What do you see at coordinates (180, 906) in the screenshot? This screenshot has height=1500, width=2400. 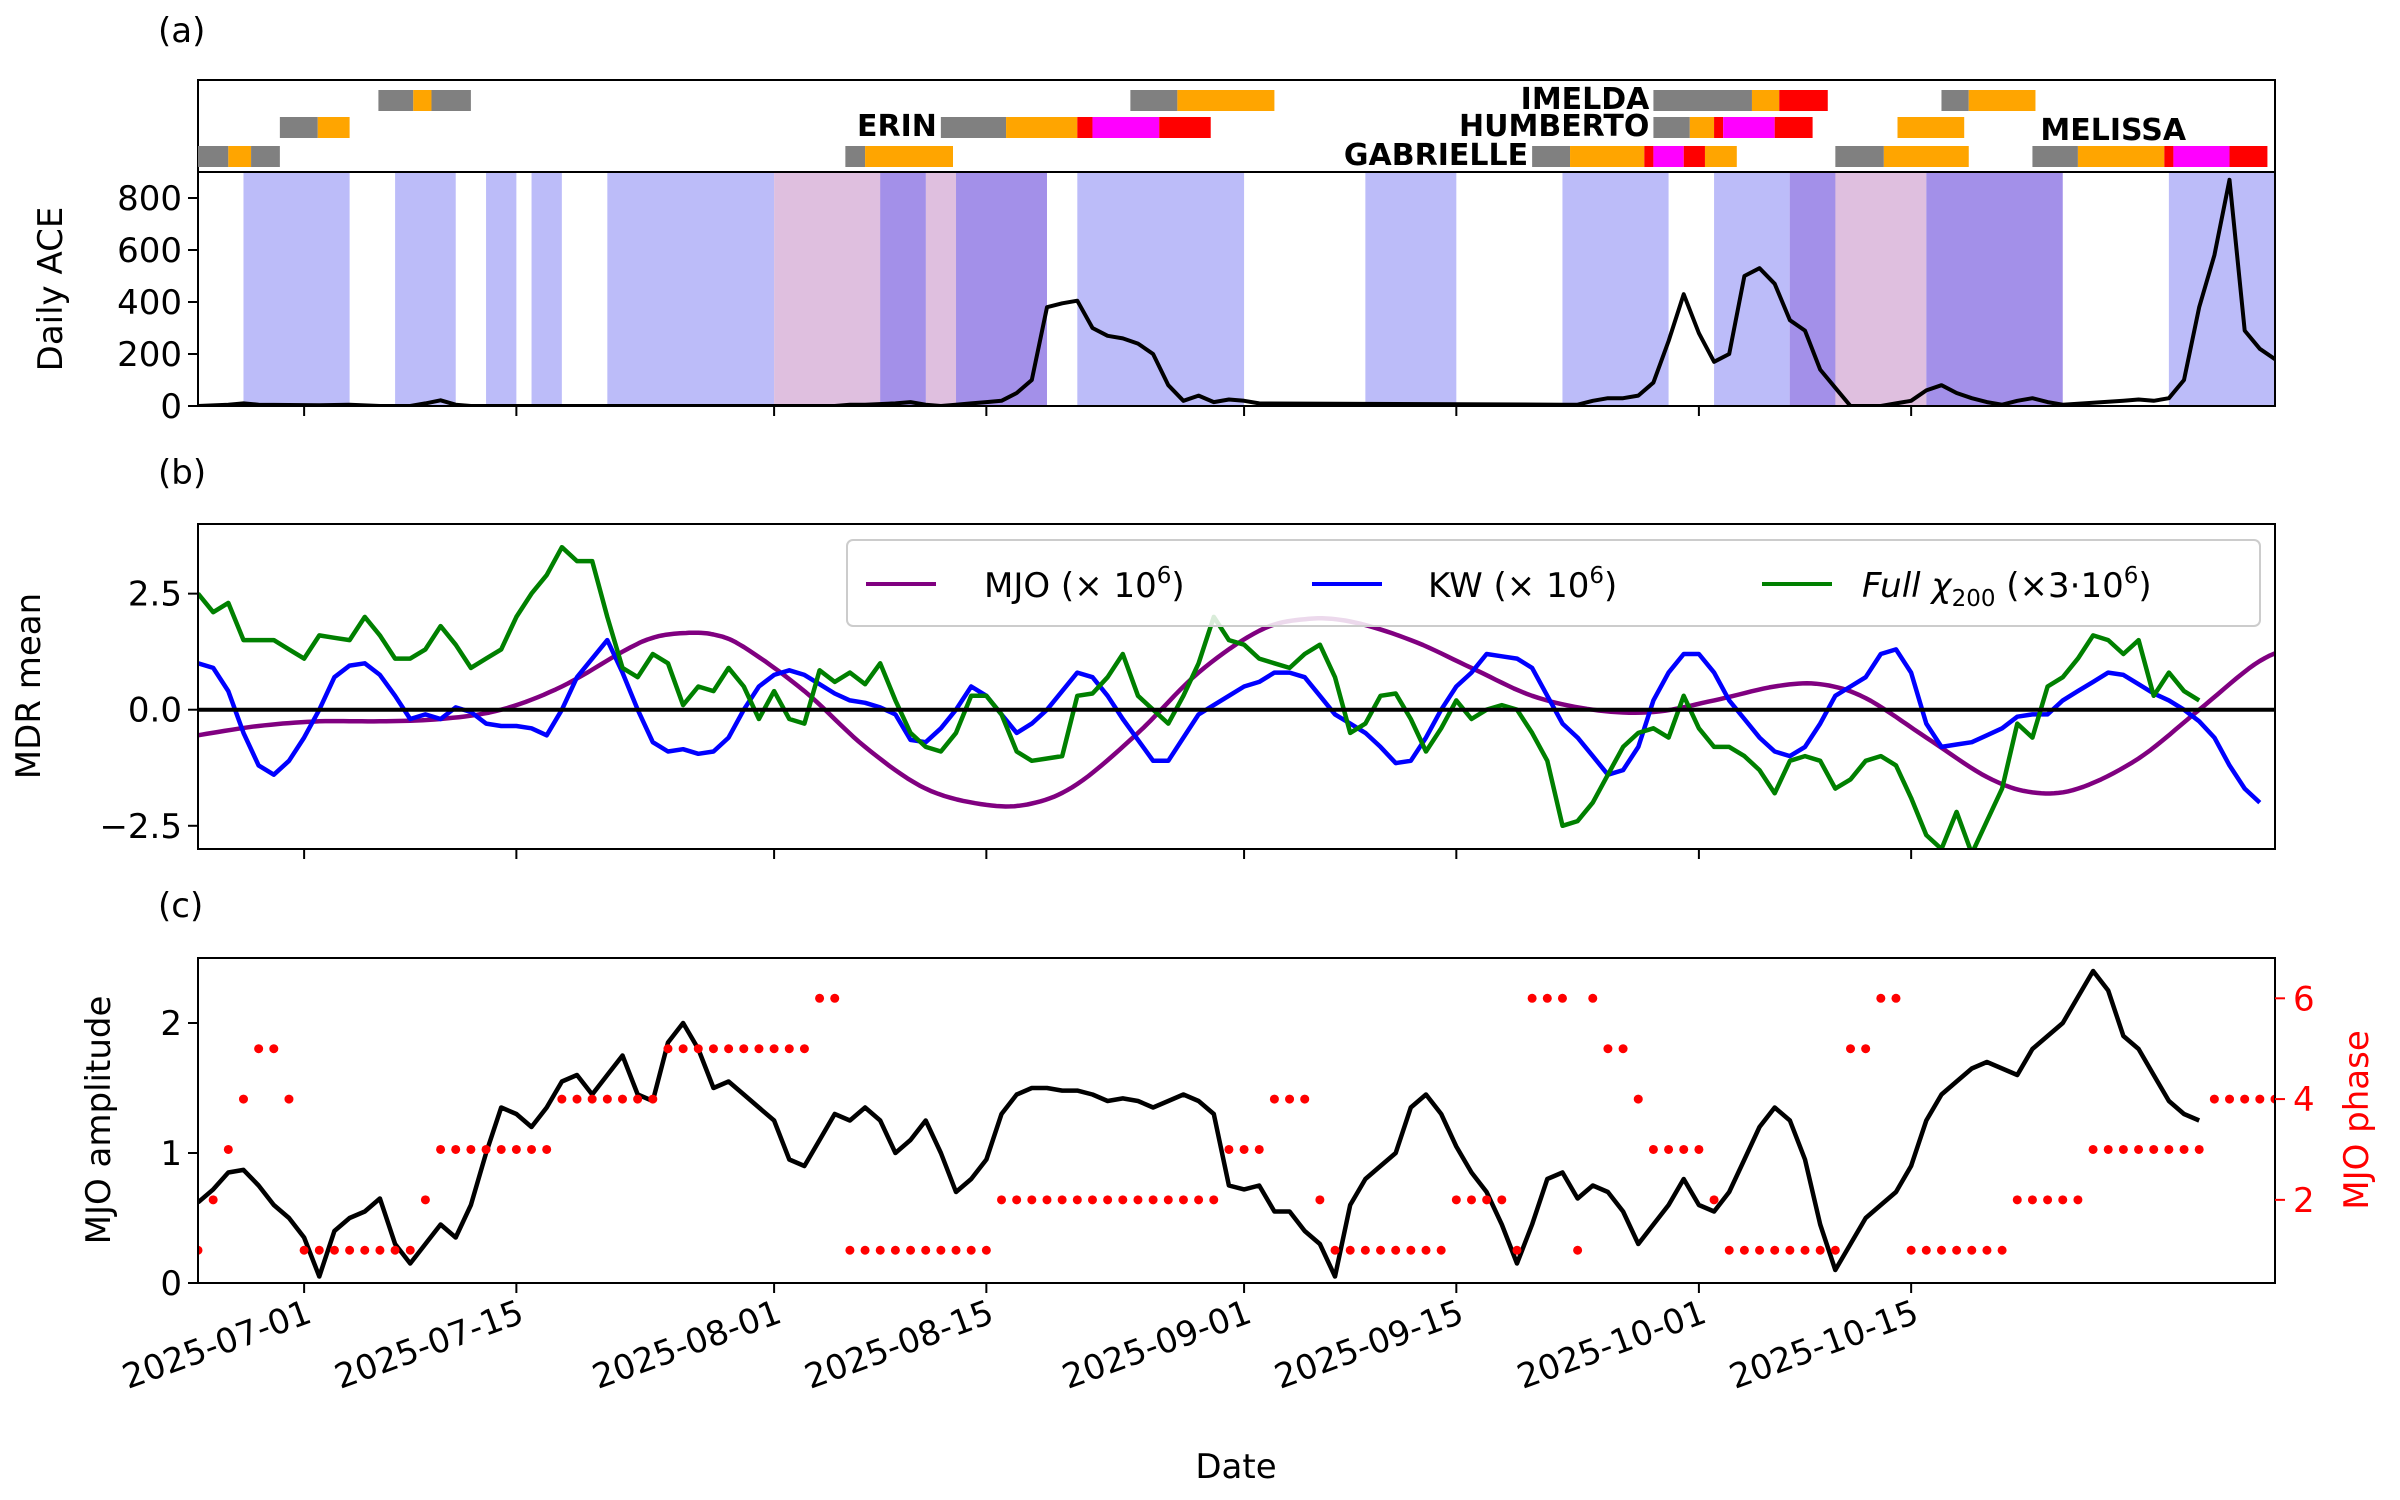 I see `panel-c-label: (c)` at bounding box center [180, 906].